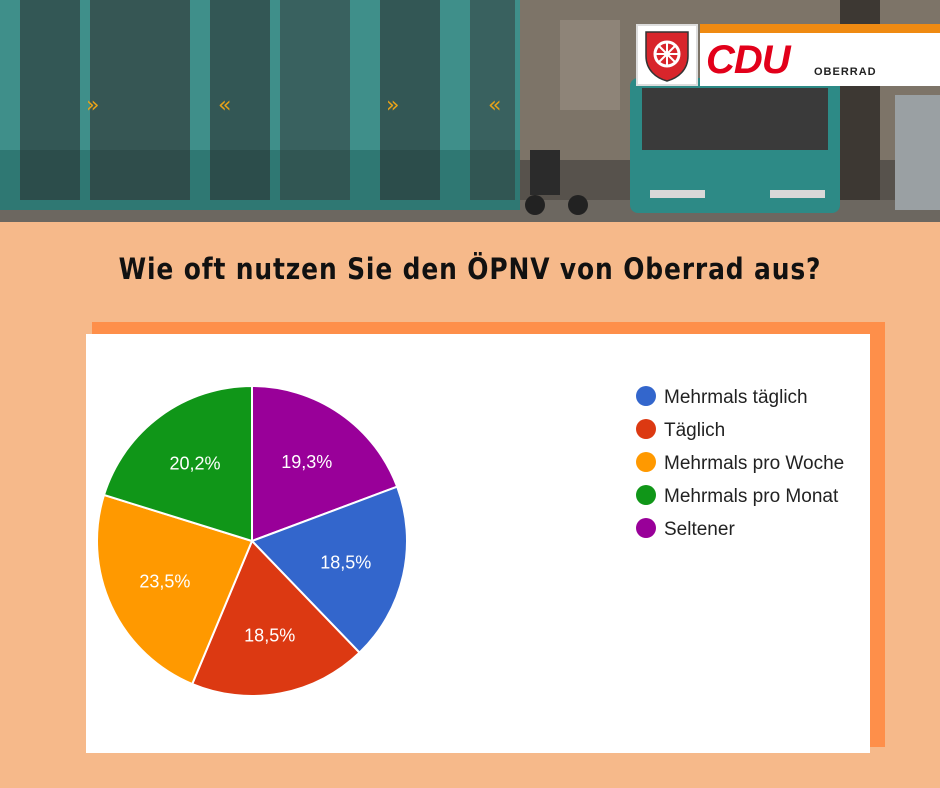 Image resolution: width=940 pixels, height=788 pixels. I want to click on brand-orange-bar, so click(820, 28).